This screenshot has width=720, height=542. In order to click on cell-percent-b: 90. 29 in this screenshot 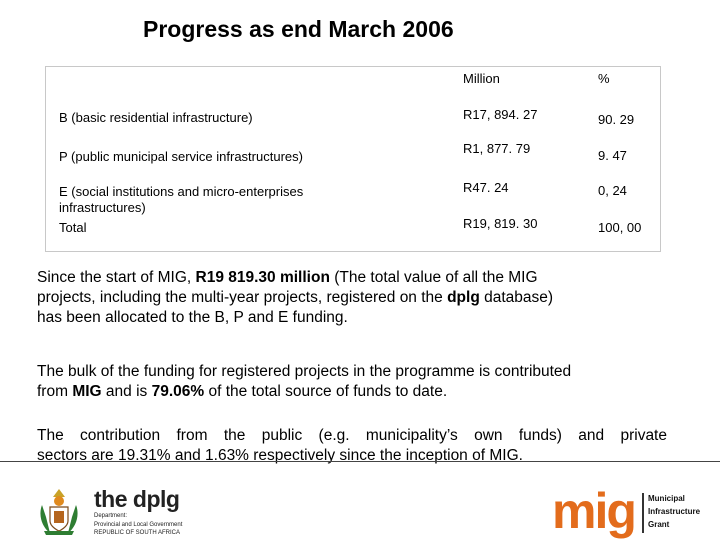, I will do `click(616, 119)`.